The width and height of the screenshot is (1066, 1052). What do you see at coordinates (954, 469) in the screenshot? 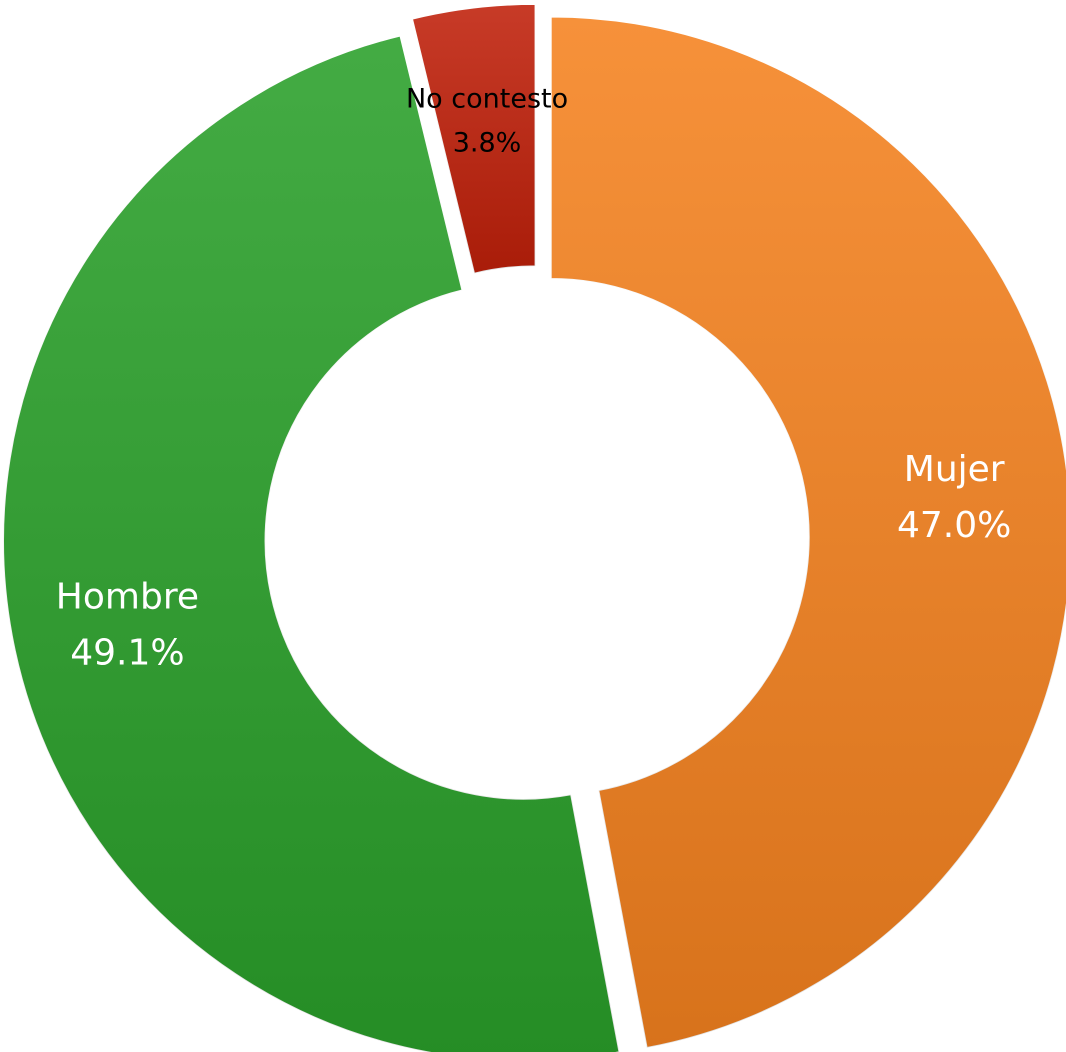
I see `segment-label: Mujer` at bounding box center [954, 469].